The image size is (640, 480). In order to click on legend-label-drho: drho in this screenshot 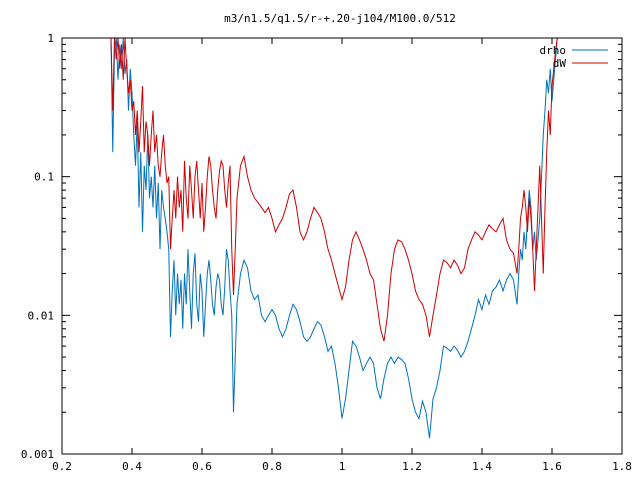, I will do `click(553, 50)`.